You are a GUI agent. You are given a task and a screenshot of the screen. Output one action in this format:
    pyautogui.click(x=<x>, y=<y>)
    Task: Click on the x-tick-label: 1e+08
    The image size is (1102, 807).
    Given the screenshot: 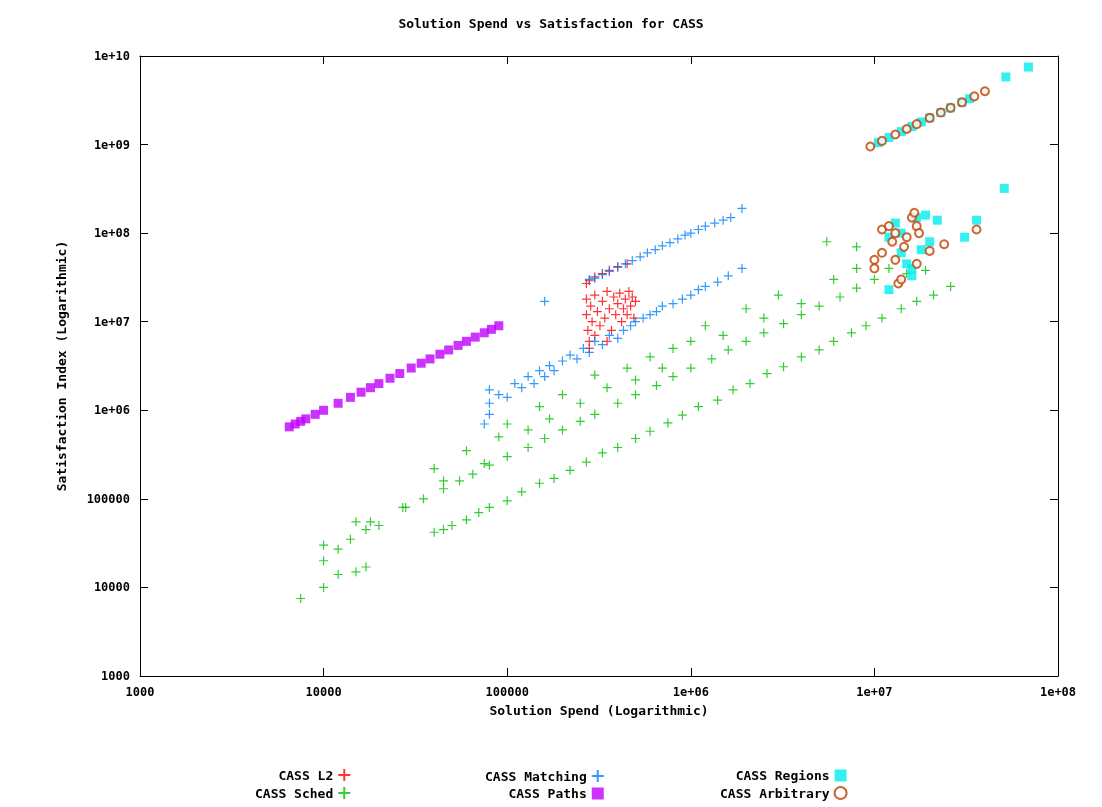 What is the action you would take?
    pyautogui.click(x=1058, y=692)
    